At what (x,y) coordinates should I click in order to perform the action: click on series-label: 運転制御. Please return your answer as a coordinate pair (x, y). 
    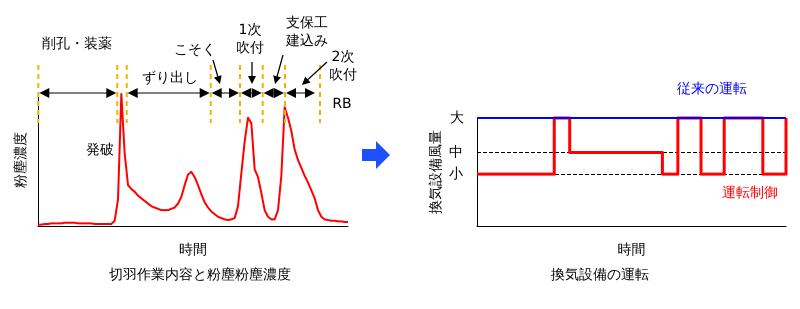
    Looking at the image, I should click on (750, 193).